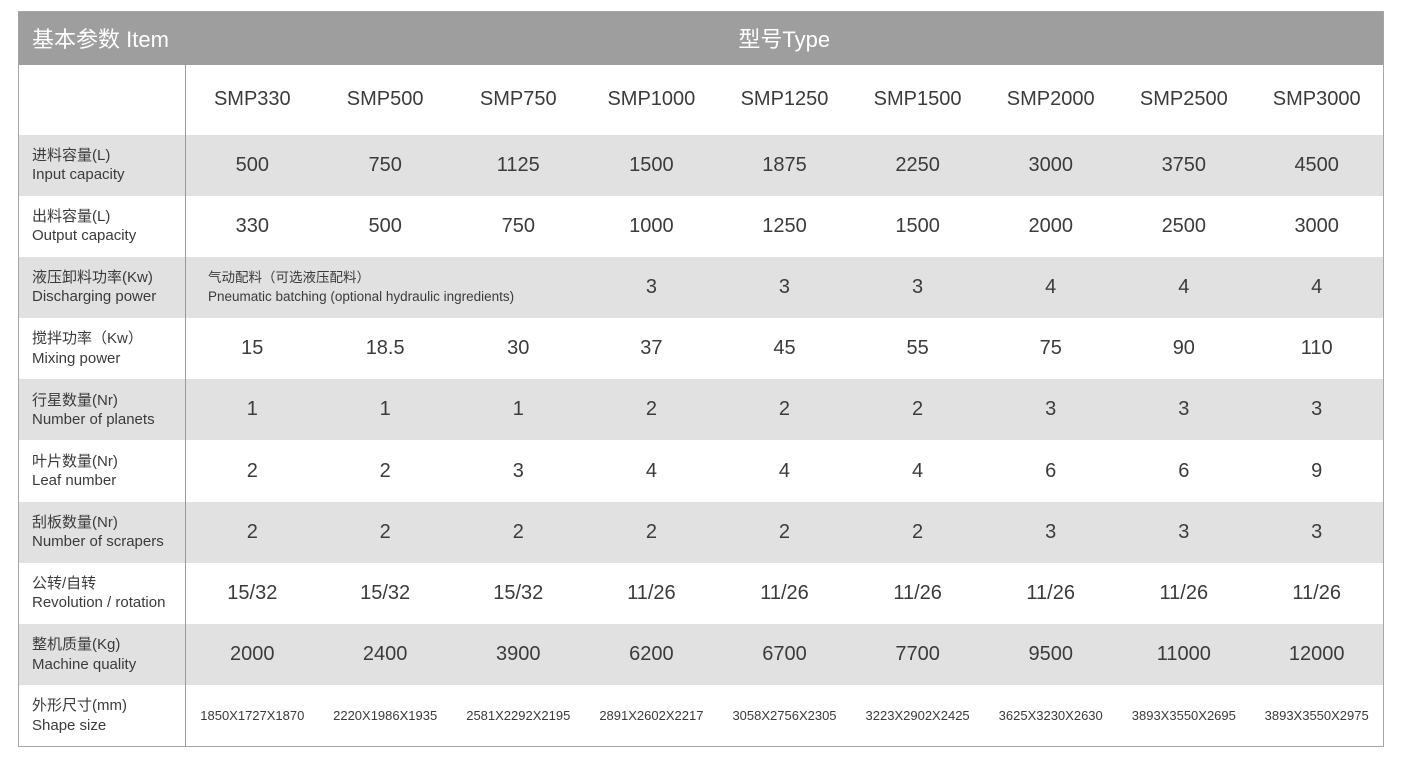  What do you see at coordinates (917, 164) in the screenshot?
I see `spec-value-cell: 2250` at bounding box center [917, 164].